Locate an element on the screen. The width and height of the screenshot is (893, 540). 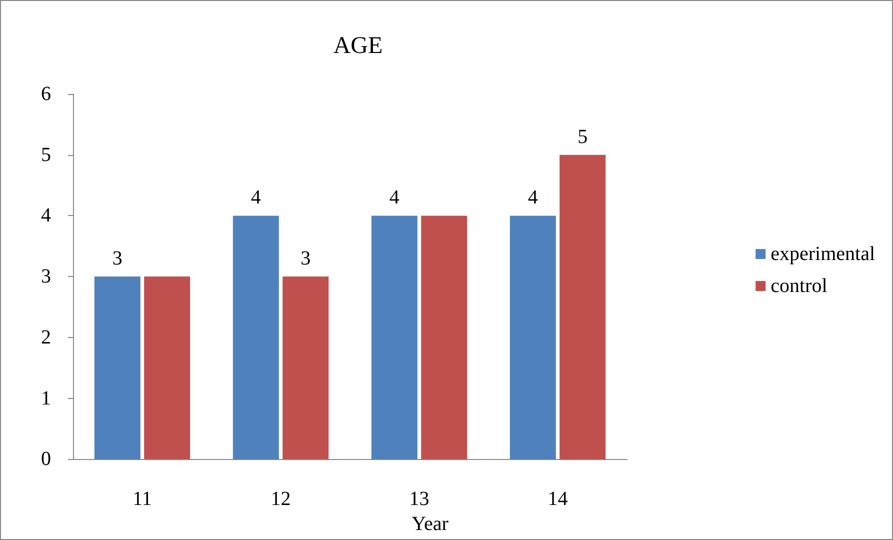
y-tick-label: 2 is located at coordinates (46, 337).